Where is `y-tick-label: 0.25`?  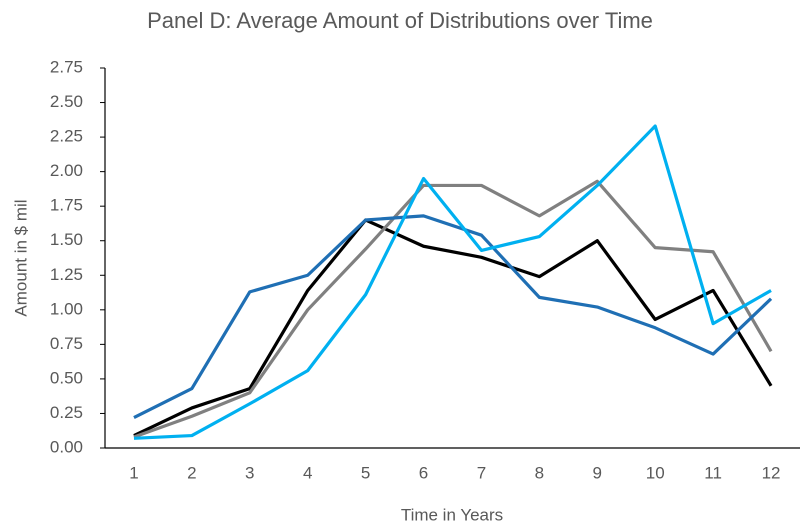
y-tick-label: 0.25 is located at coordinates (66, 412).